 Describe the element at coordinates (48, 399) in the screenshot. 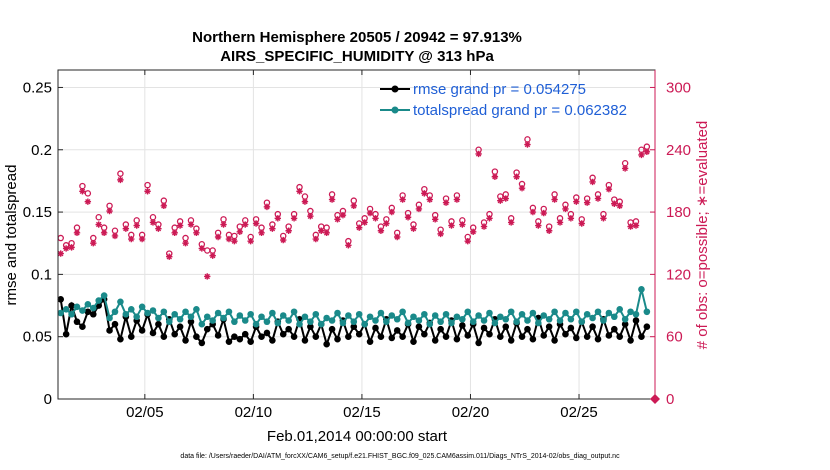

I see `y-left-tick-label: 0` at that location.